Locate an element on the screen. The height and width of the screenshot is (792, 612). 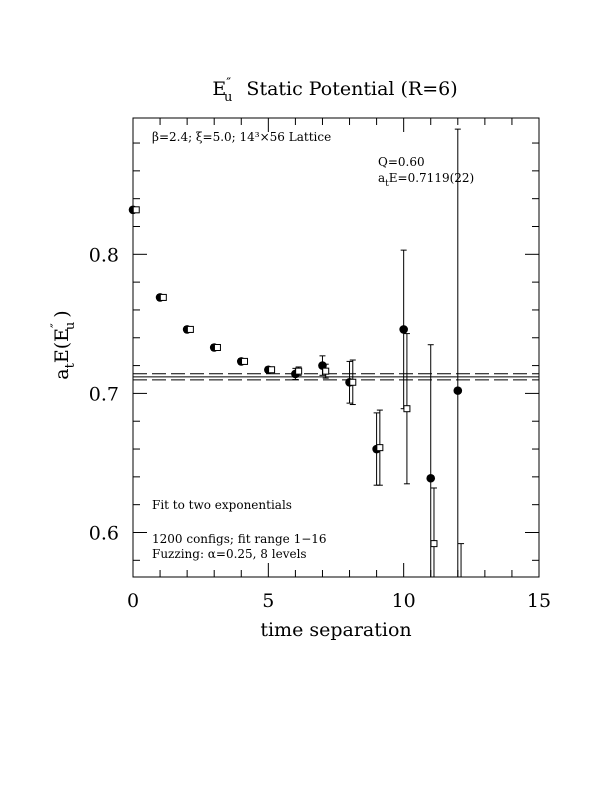
x-axis-label: time separation is located at coordinates (335, 630).